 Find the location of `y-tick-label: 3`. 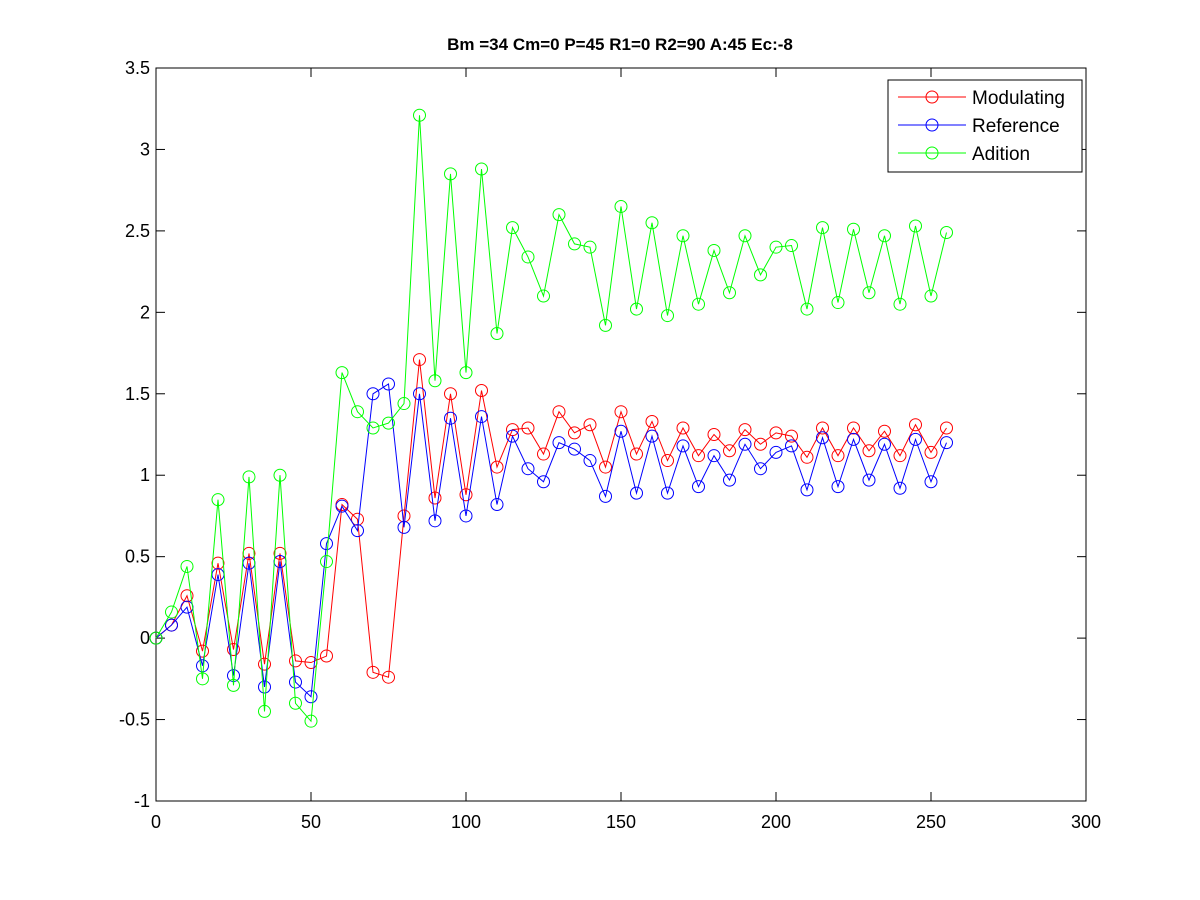

y-tick-label: 3 is located at coordinates (145, 149).